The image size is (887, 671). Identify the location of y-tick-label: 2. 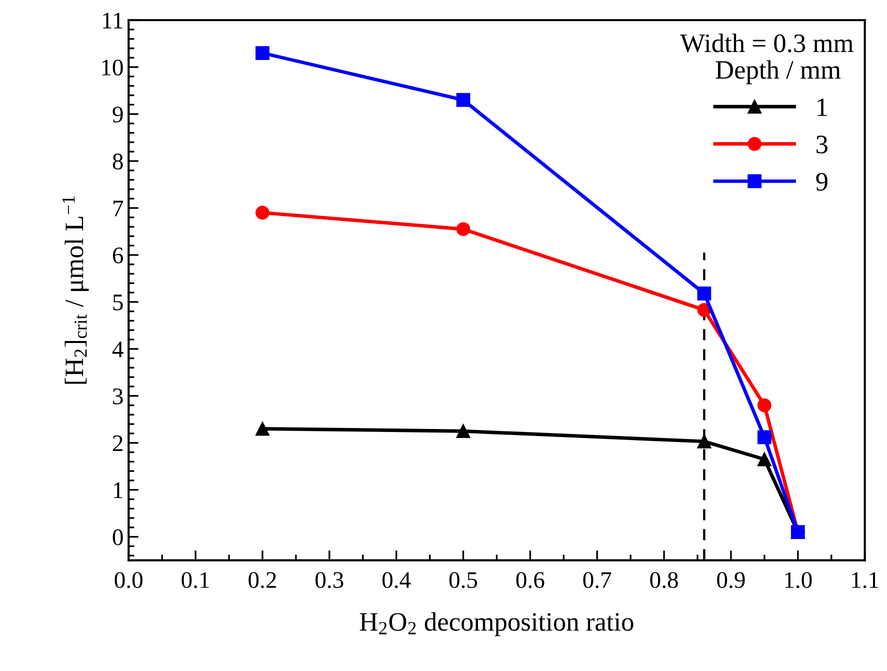
(117, 443).